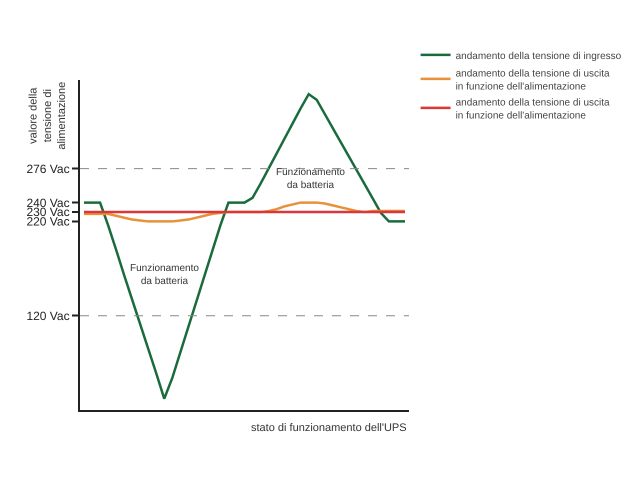  I want to click on y-tick-label: 276 Vac, so click(48, 169).